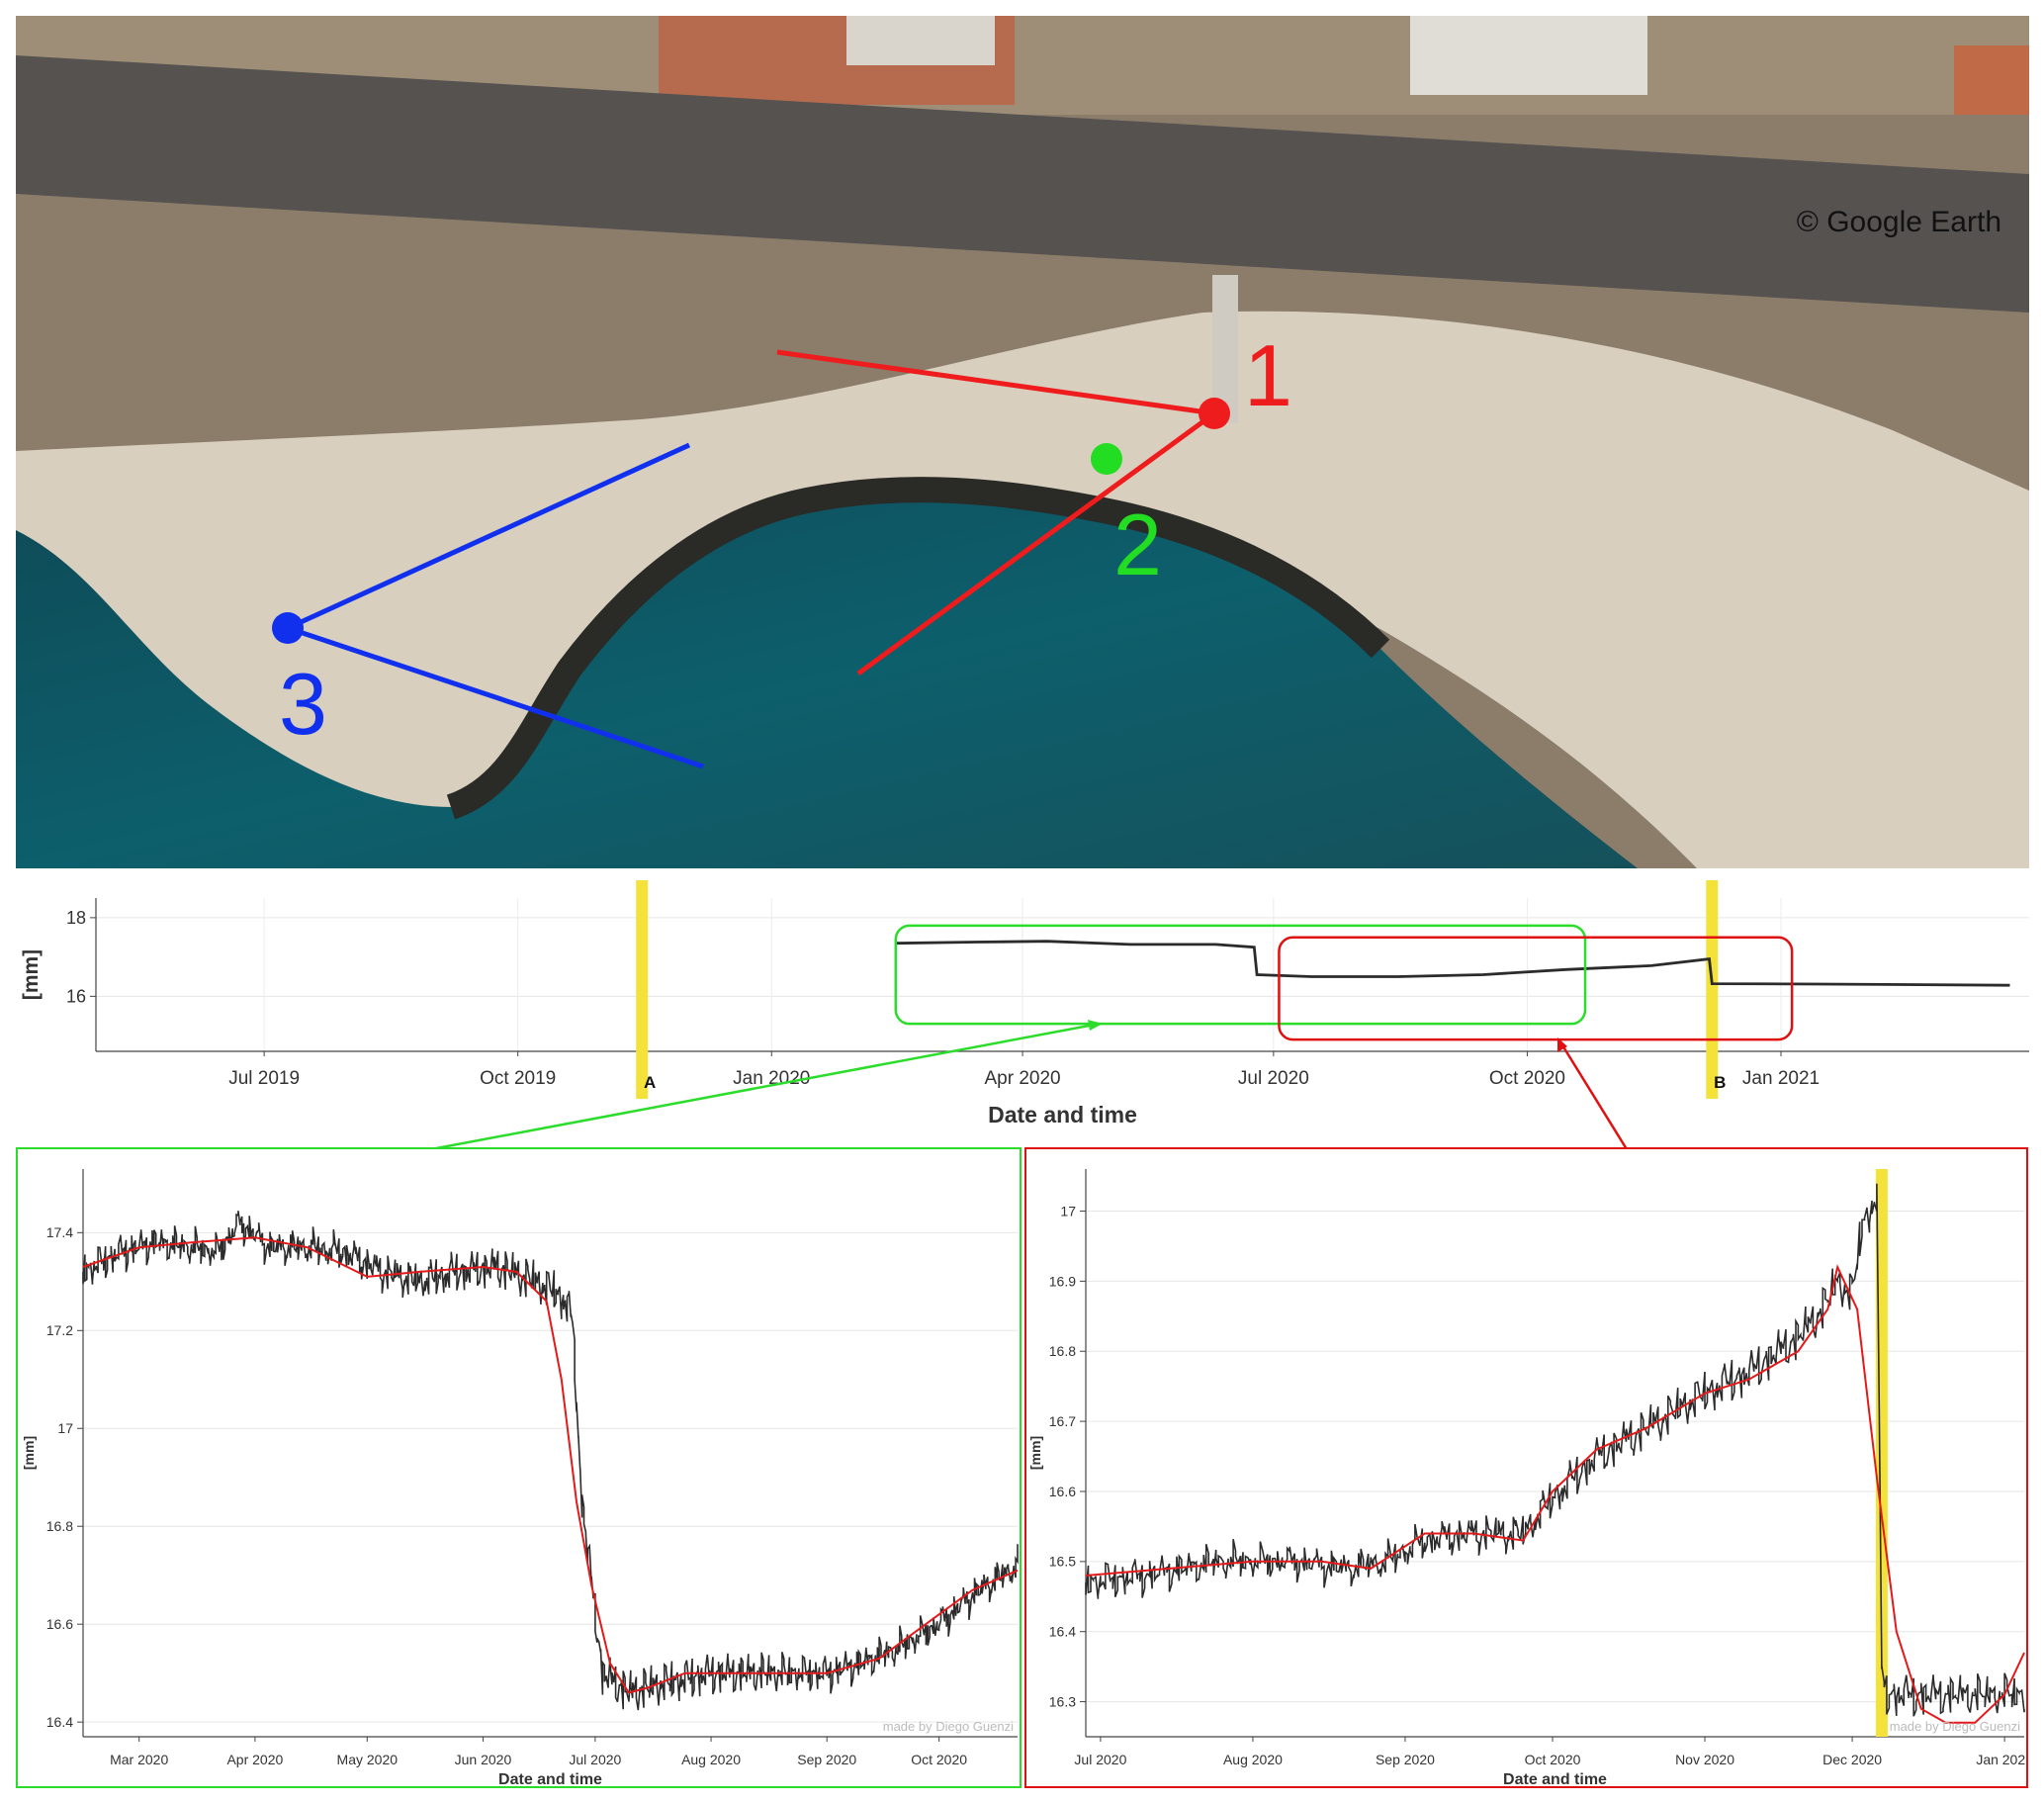  Describe the element at coordinates (1268, 375) in the screenshot. I see `marker-1-label: 1` at that location.